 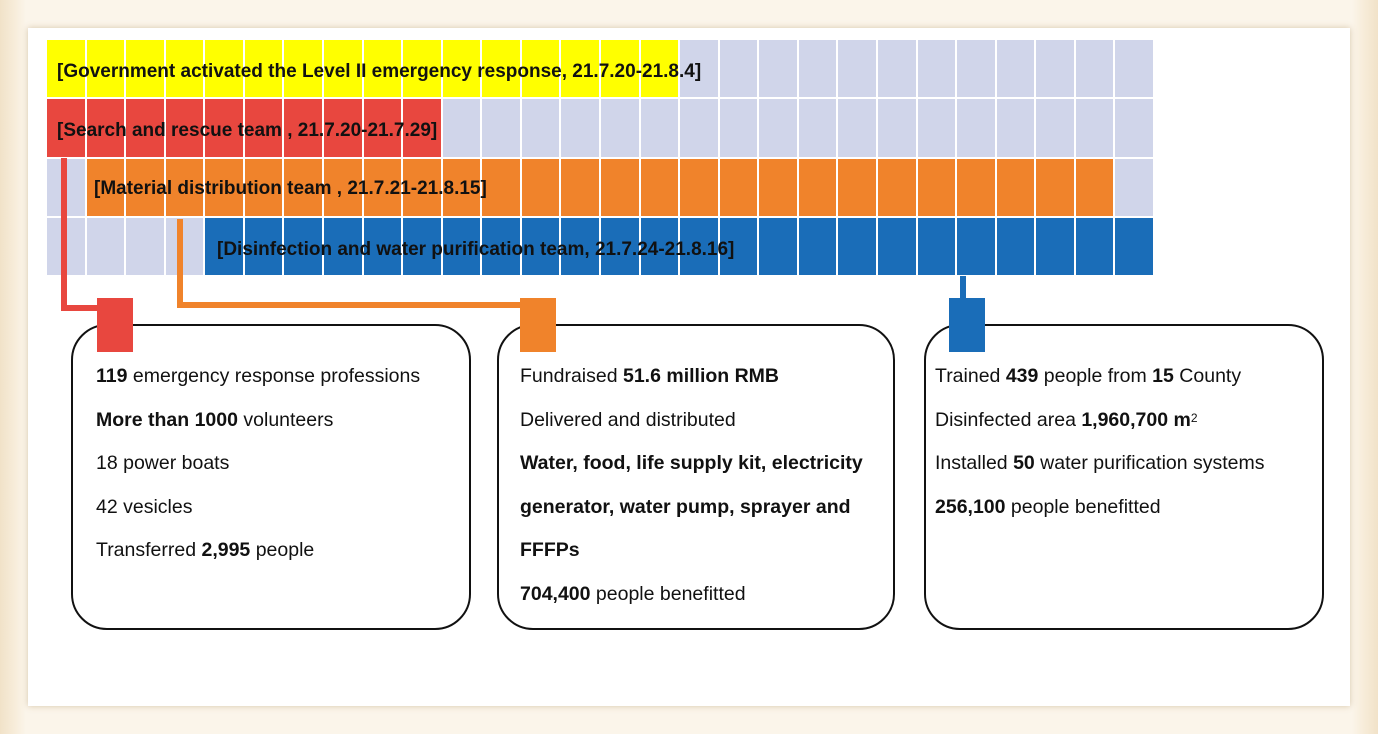 I want to click on card-line-segment: Transferred, so click(x=149, y=550).